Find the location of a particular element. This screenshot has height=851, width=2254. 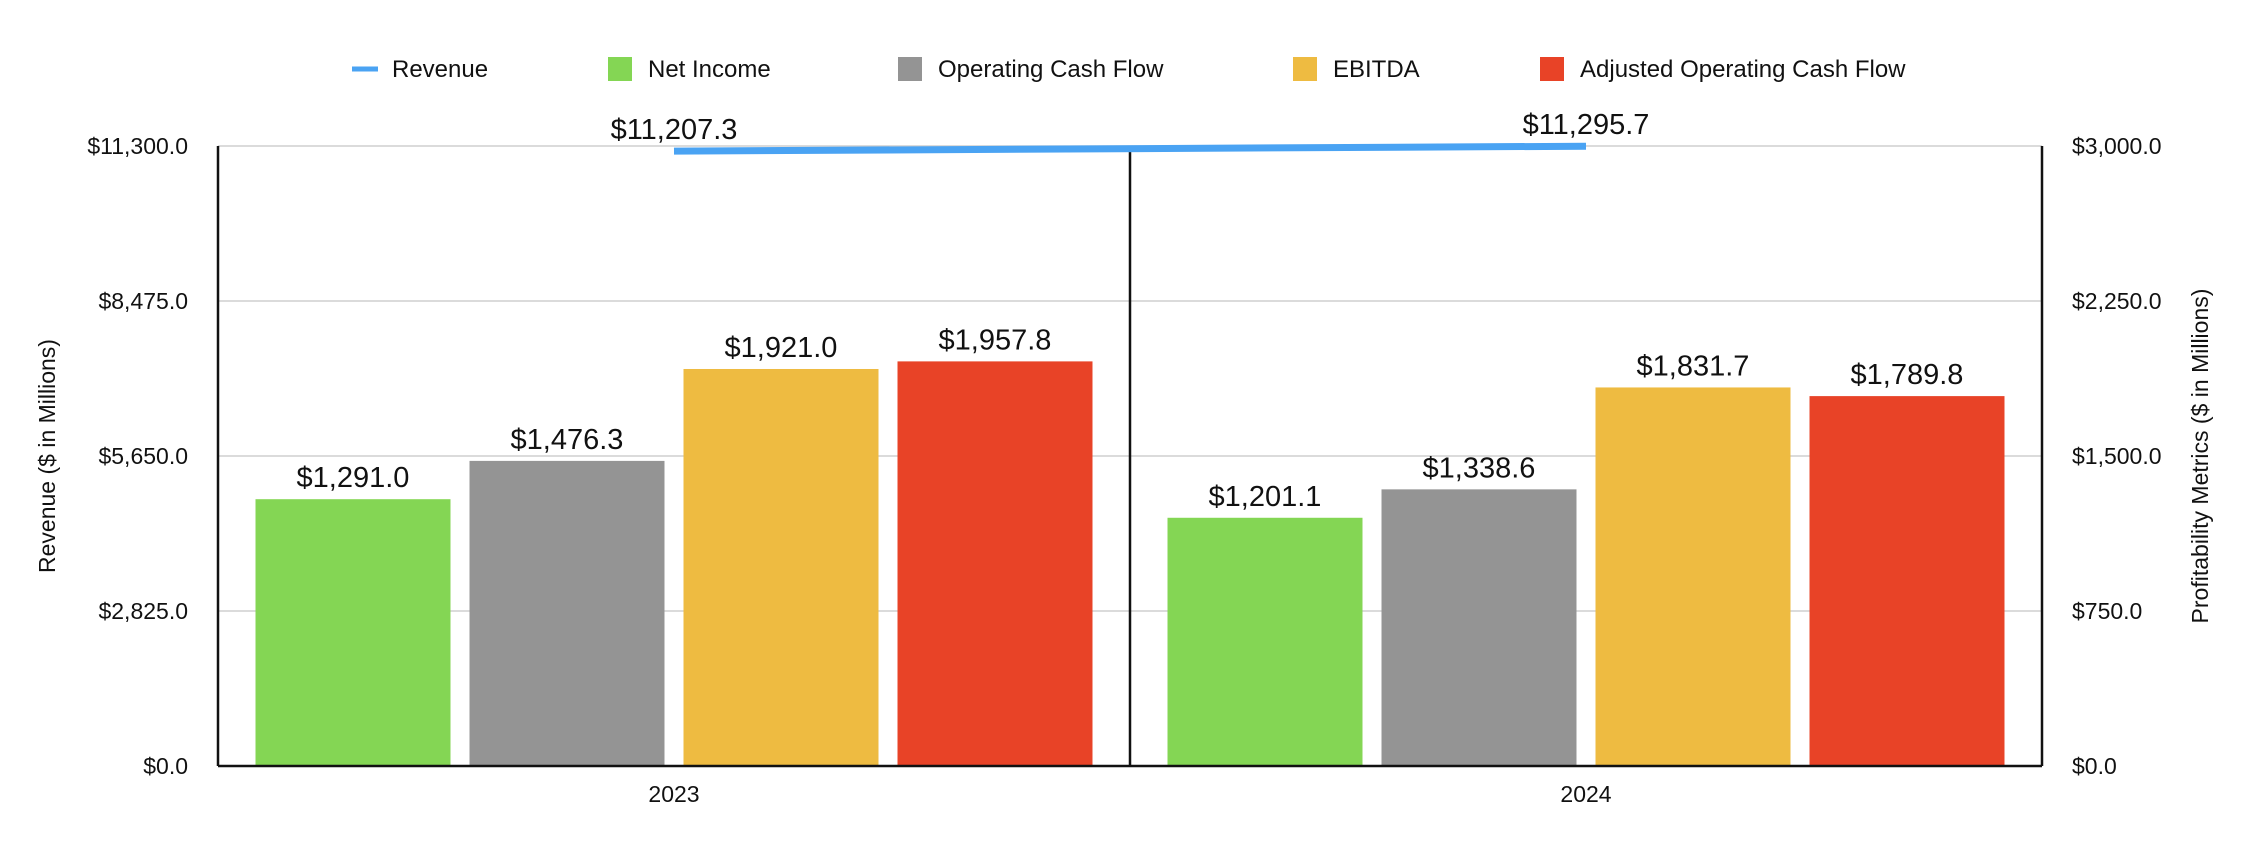

legend-label: Net Income is located at coordinates (709, 69).